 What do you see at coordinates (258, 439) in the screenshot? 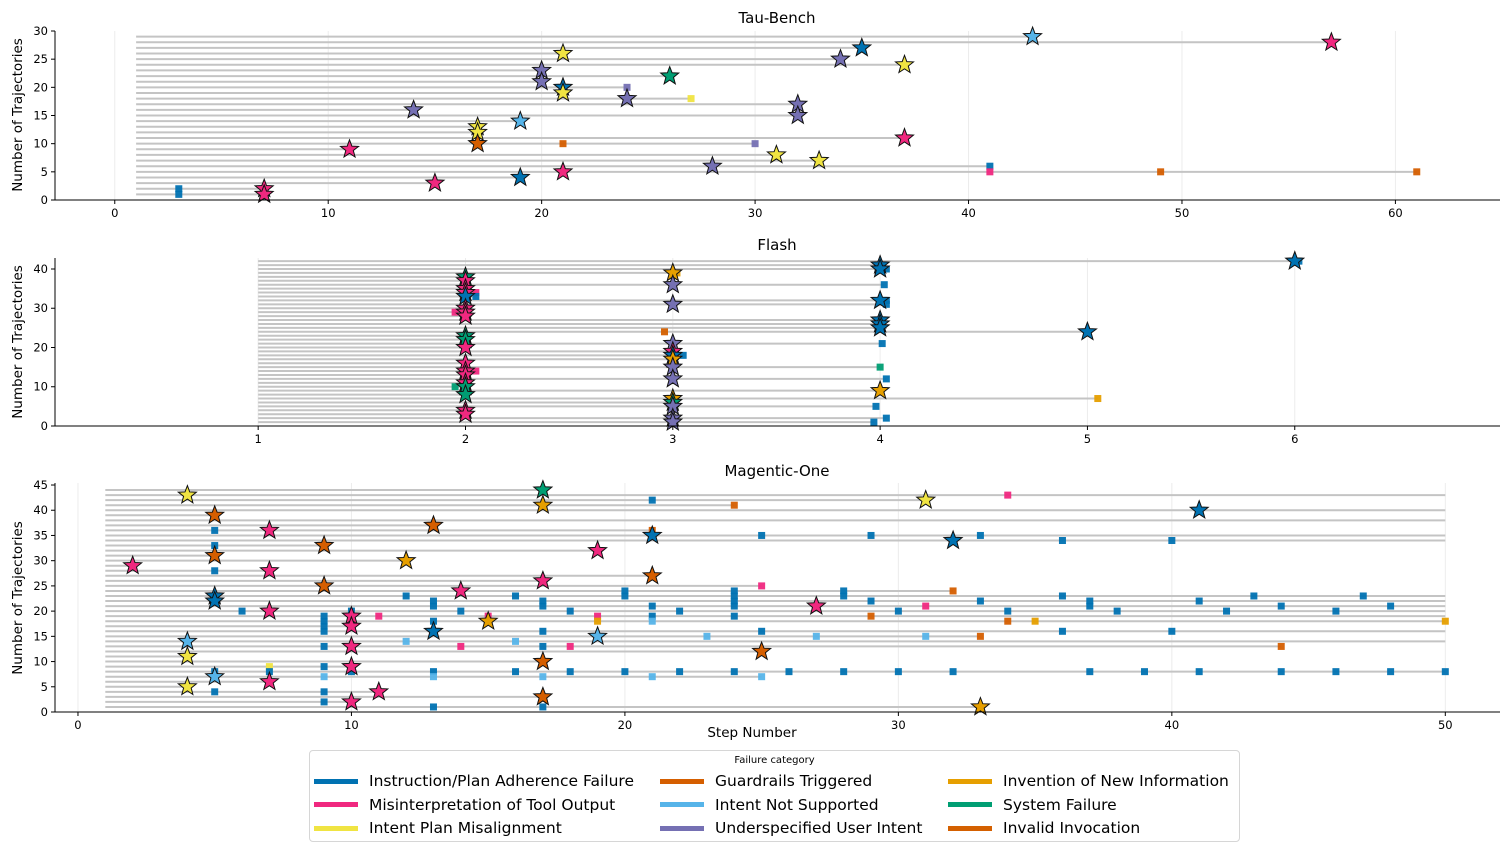
I see `x-tick-label: 1` at bounding box center [258, 439].